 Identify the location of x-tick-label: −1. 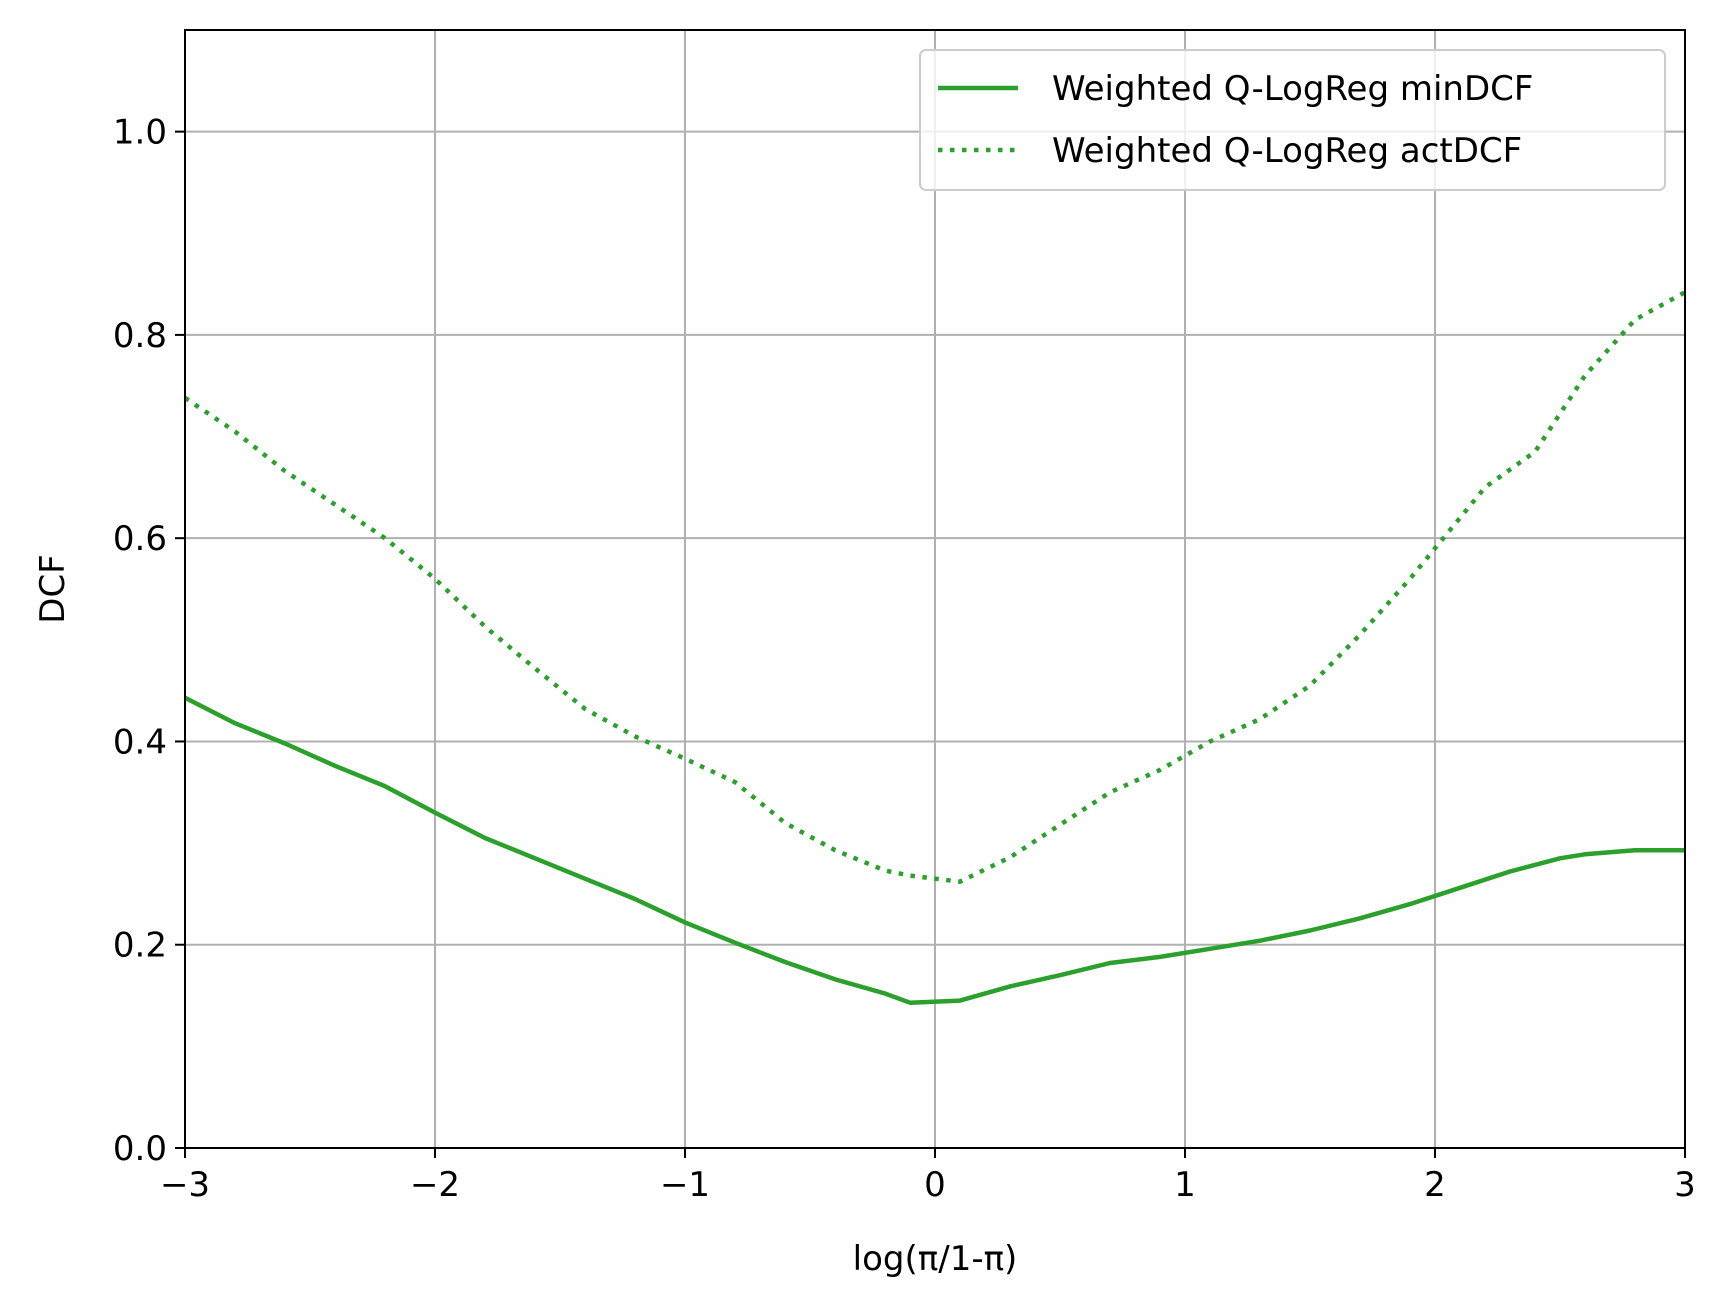
(685, 1185).